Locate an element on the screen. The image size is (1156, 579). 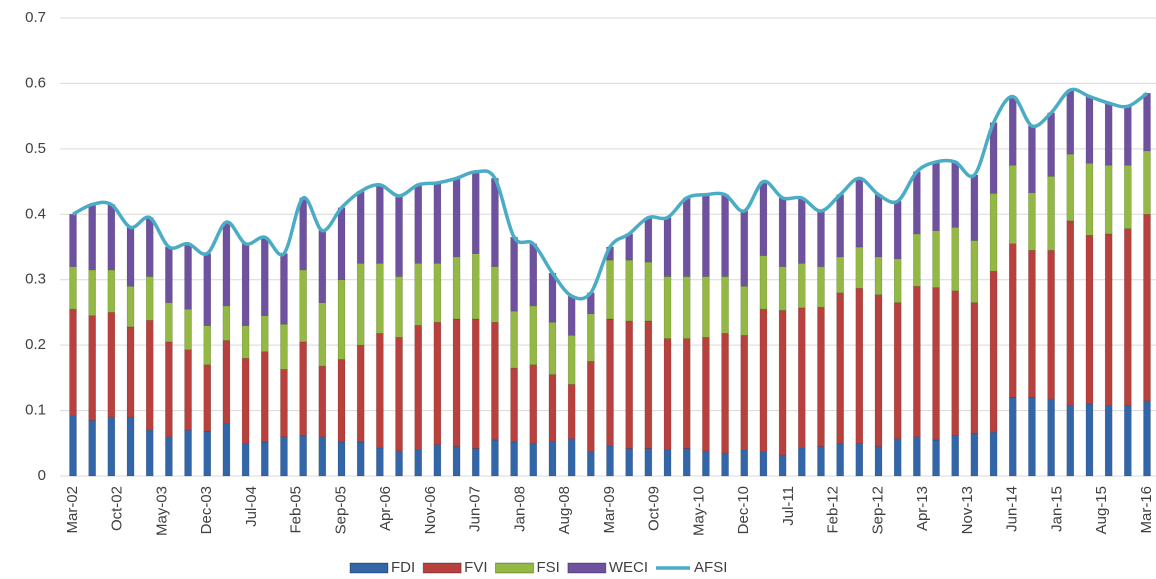
x-tick-label: Jan-15 is located at coordinates (1056, 509).